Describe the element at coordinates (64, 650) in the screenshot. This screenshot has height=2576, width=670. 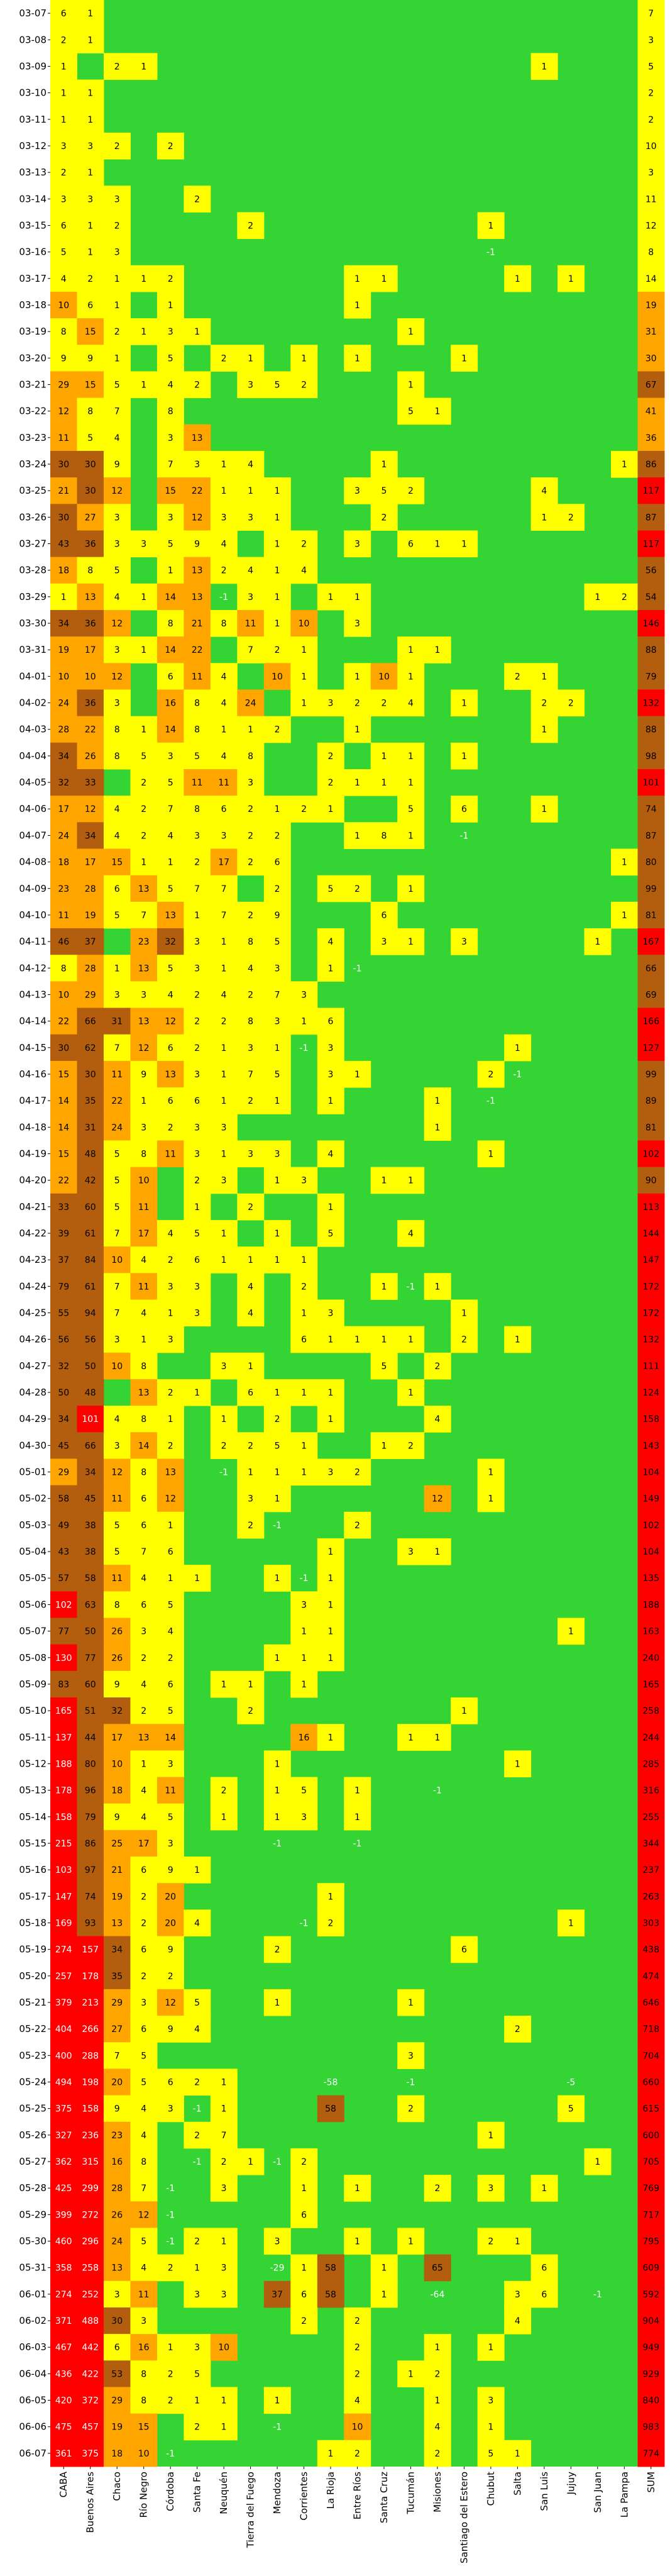
I see `cell-value: 19` at that location.